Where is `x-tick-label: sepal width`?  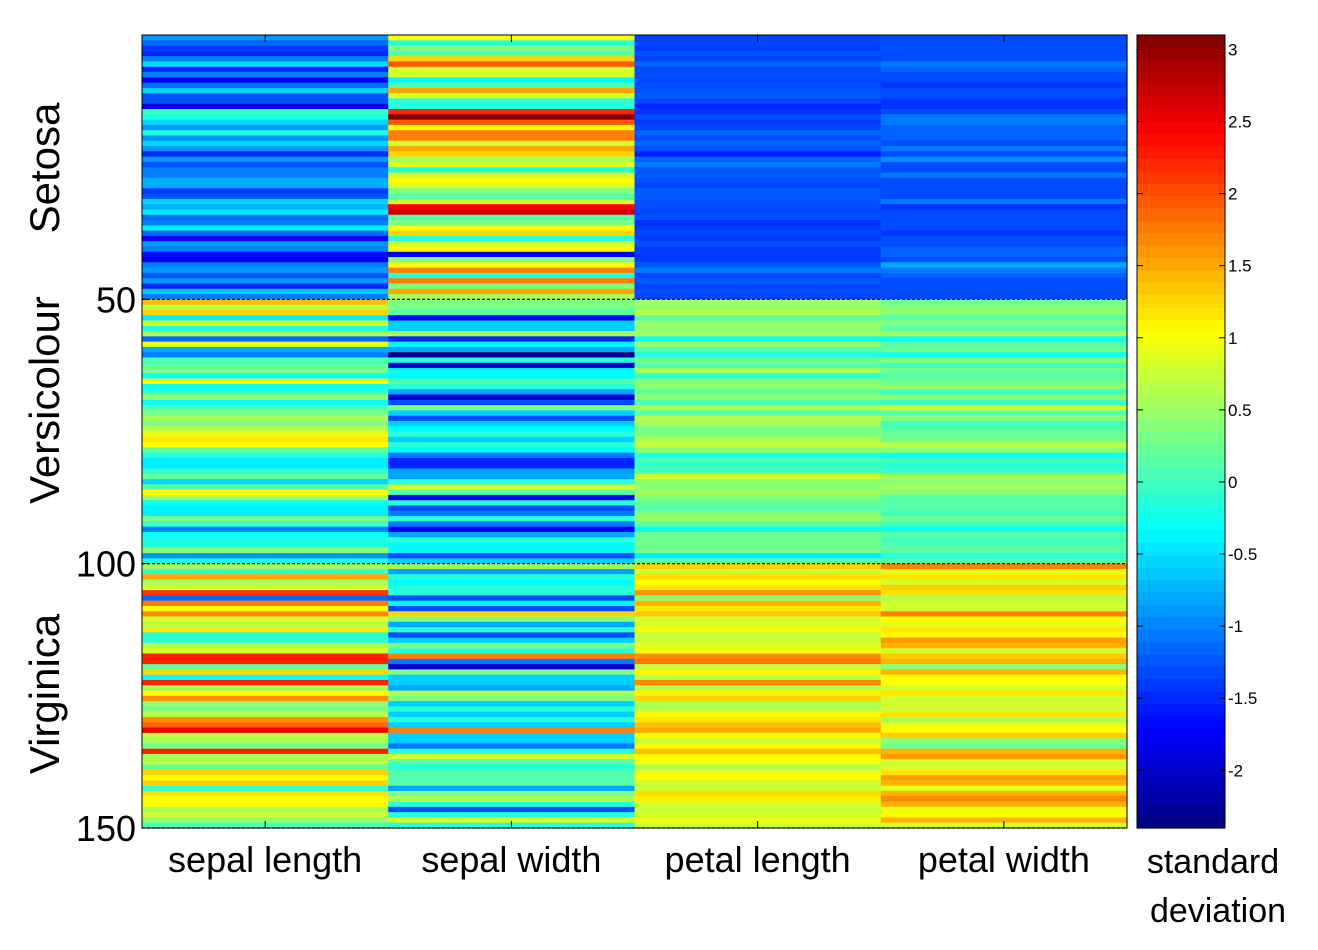 x-tick-label: sepal width is located at coordinates (511, 859).